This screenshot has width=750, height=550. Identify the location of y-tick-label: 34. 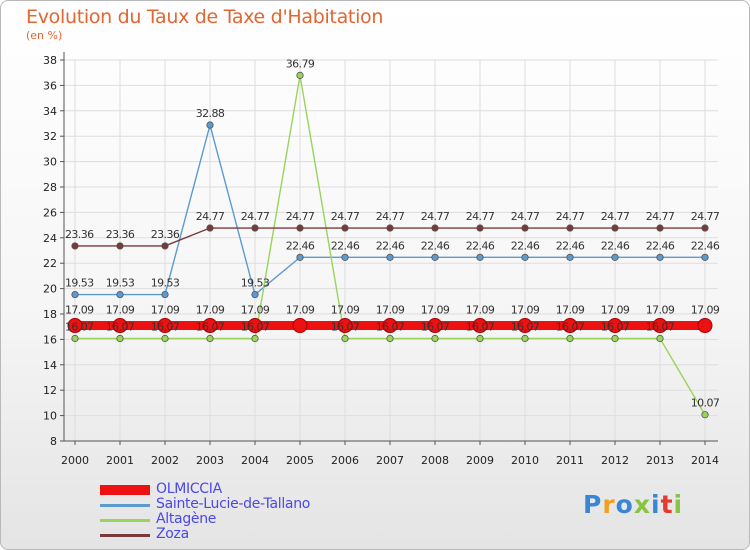
(50, 111).